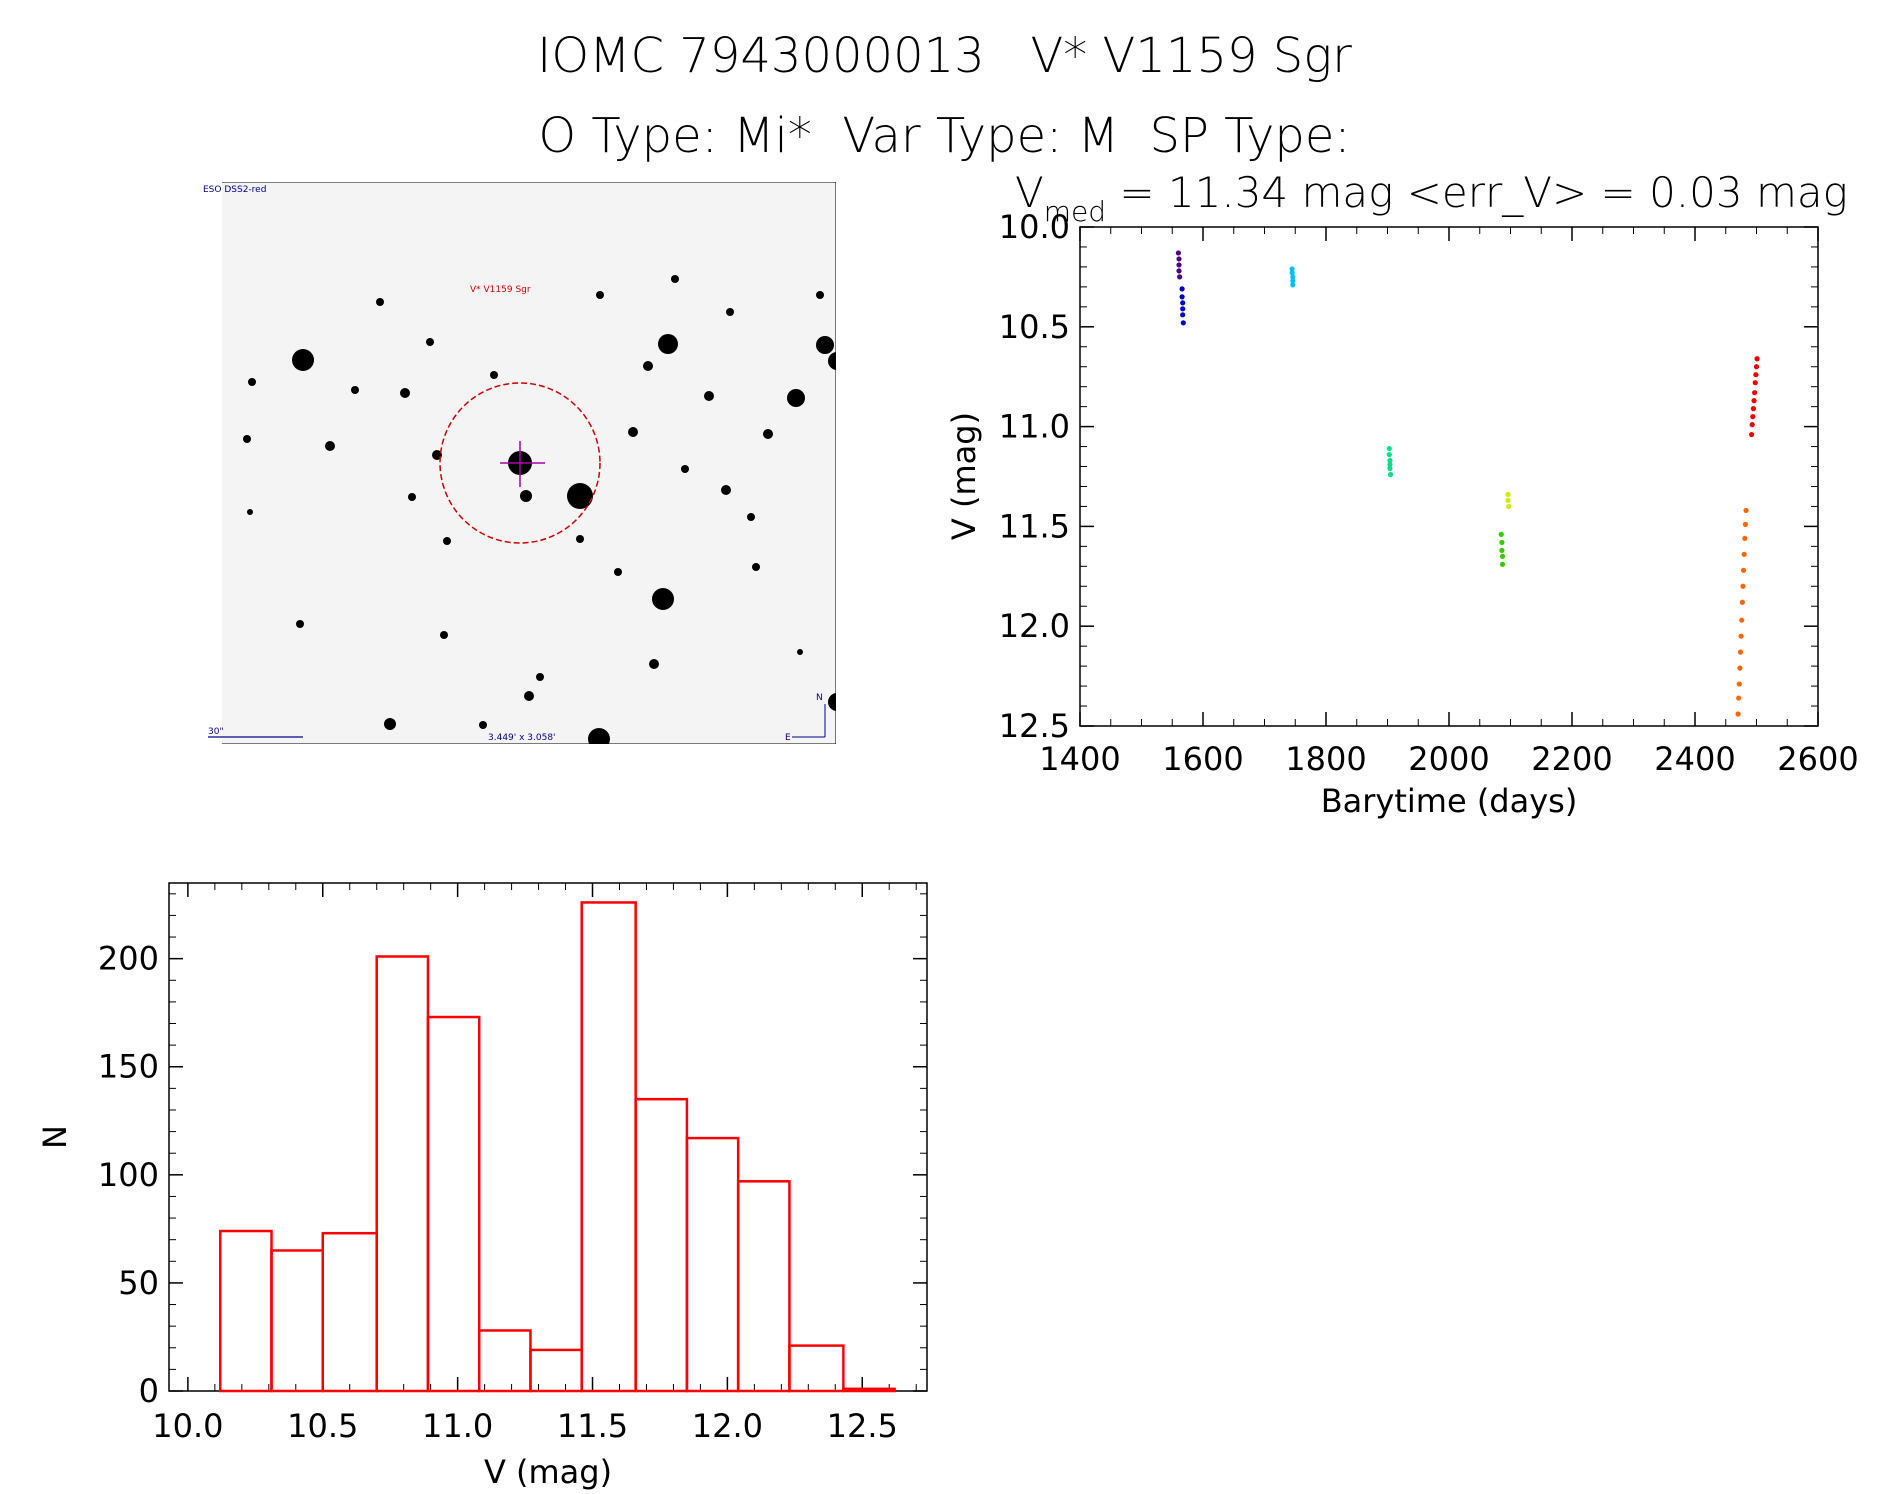 The height and width of the screenshot is (1494, 1889). I want to click on x-tick-label: 1800, so click(1325, 759).